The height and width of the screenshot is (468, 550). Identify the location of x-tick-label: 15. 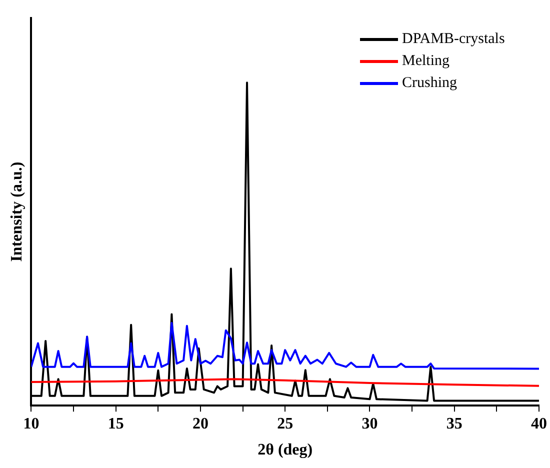
(116, 423).